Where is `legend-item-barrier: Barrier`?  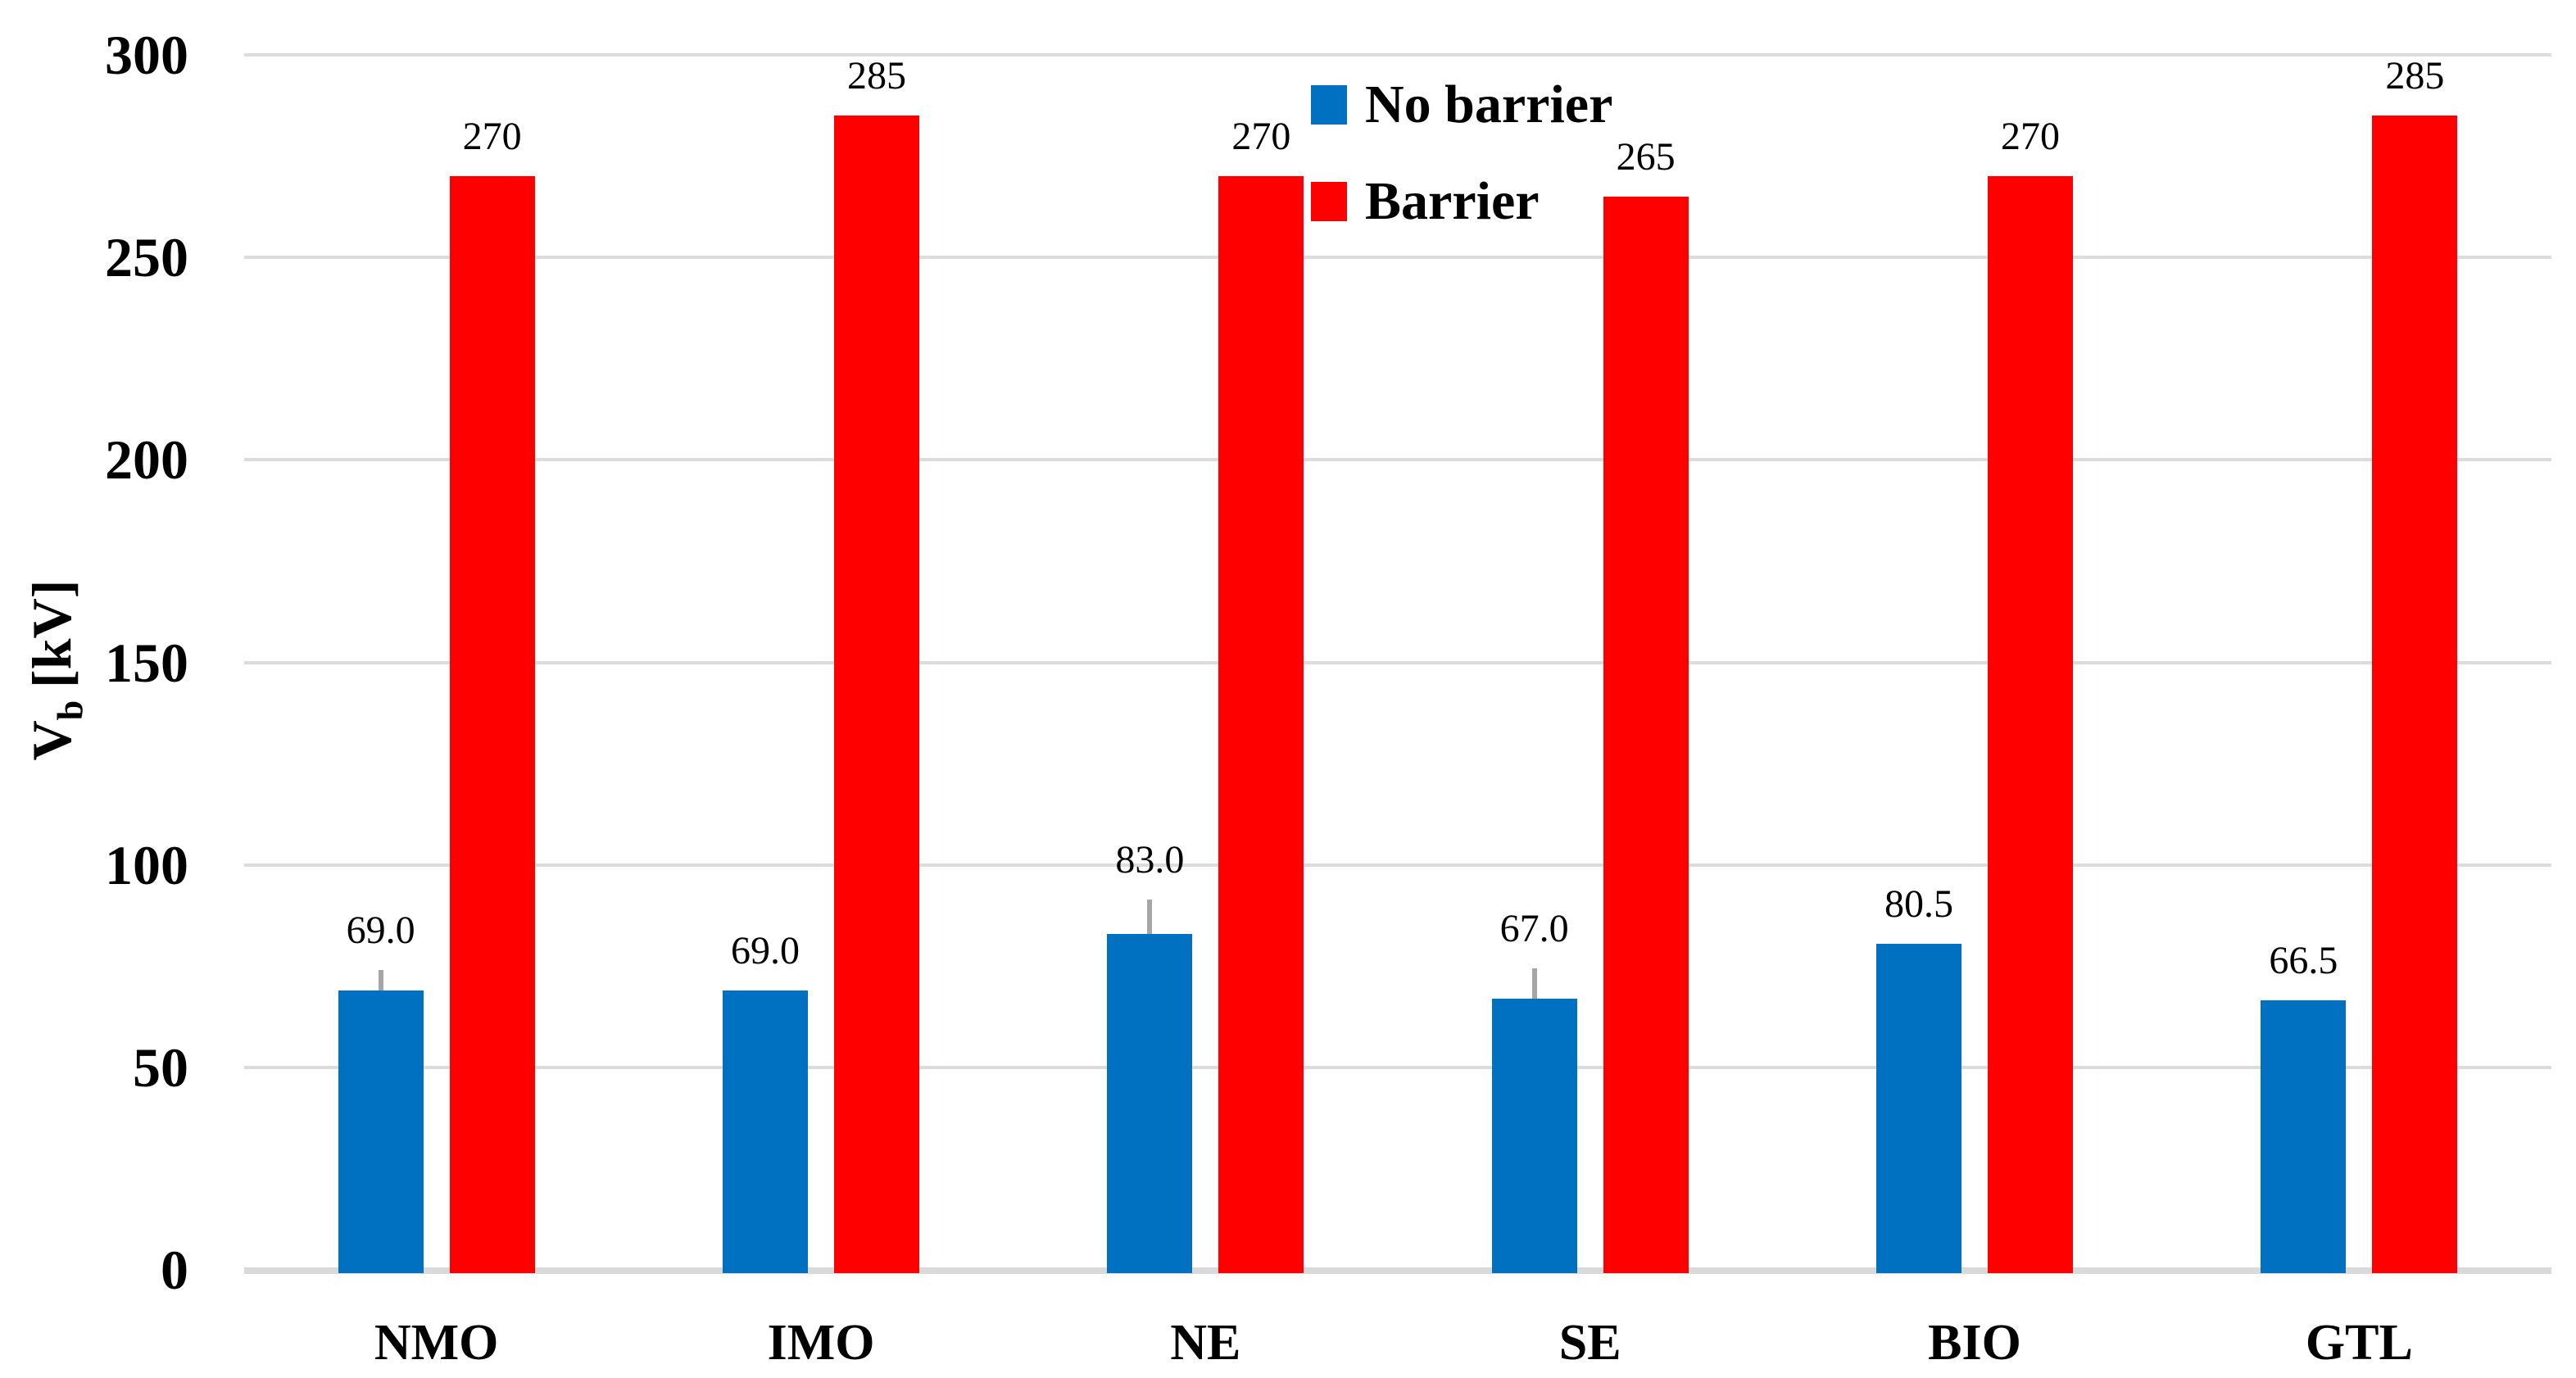 legend-item-barrier: Barrier is located at coordinates (1425, 202).